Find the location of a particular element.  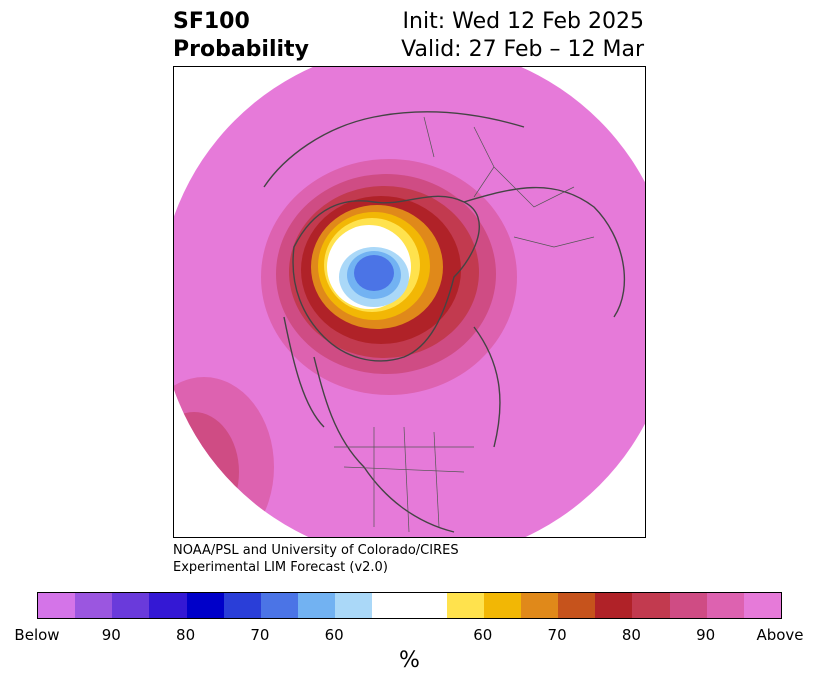

map-title: SF100 Probability is located at coordinates (241, 36).